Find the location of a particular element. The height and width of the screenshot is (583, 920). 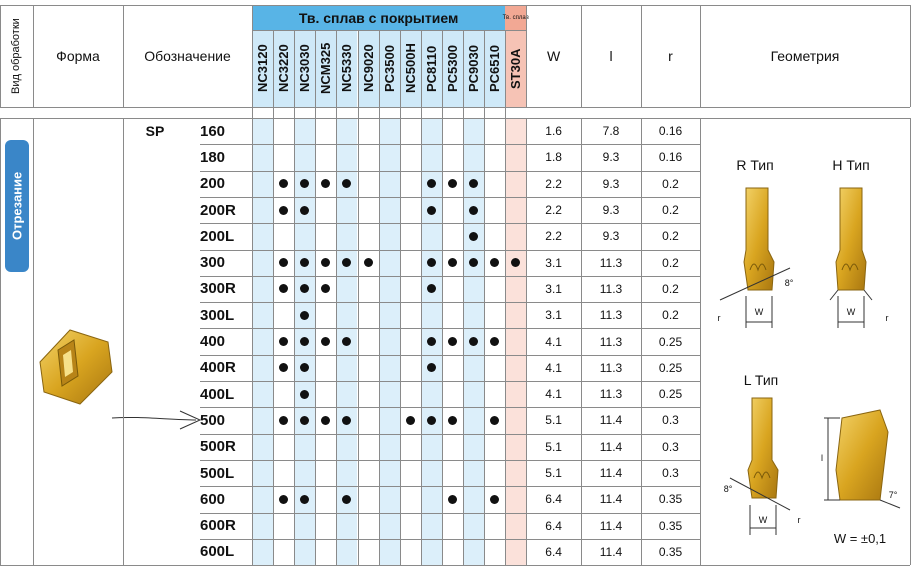

grade-header: PC3500 is located at coordinates (389, 68).